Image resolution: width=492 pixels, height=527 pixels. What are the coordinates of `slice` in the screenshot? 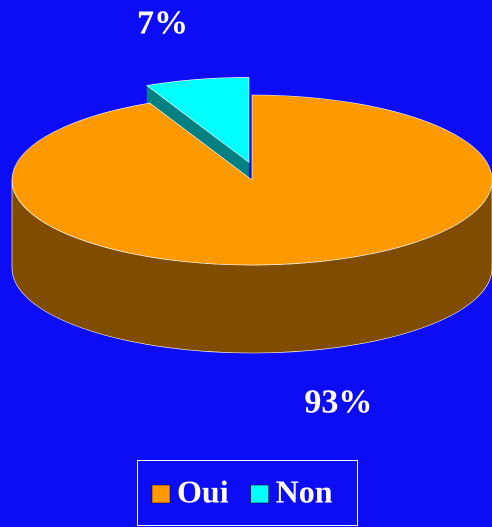 It's located at (198, 120).